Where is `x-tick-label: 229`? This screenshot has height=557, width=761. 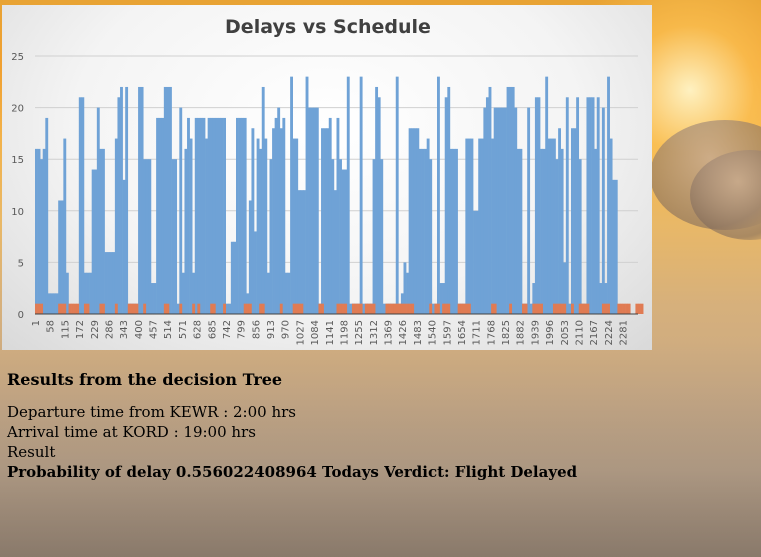
x-tick-label: 229 is located at coordinates (95, 329).